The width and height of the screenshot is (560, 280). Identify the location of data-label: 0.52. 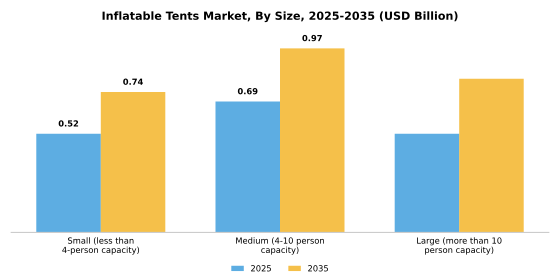
(68, 123).